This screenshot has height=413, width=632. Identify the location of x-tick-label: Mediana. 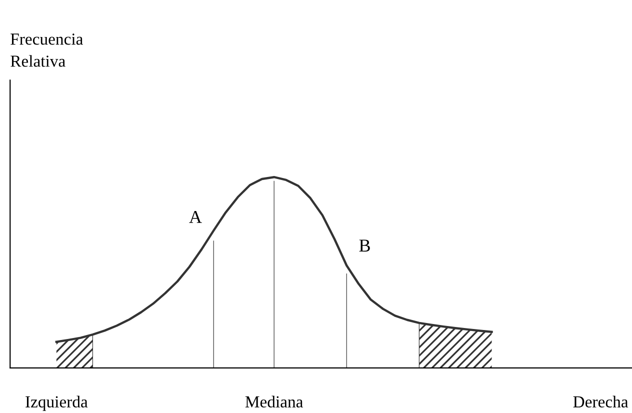
(274, 402).